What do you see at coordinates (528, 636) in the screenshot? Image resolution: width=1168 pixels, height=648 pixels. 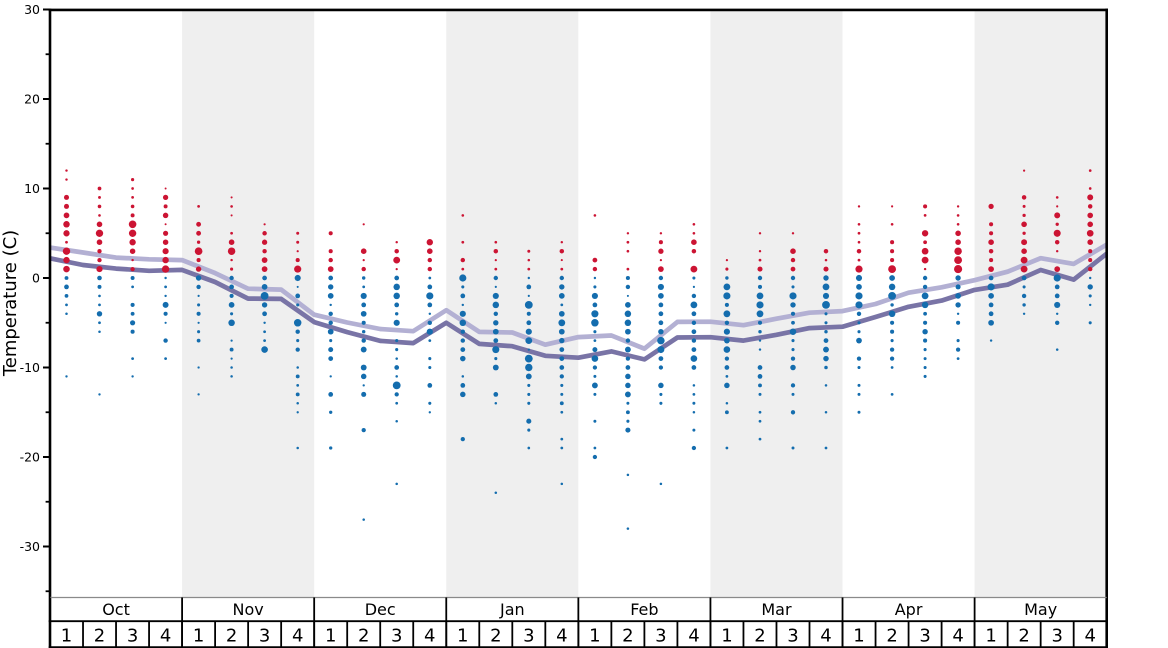 I see `week-number-label: 3` at bounding box center [528, 636].